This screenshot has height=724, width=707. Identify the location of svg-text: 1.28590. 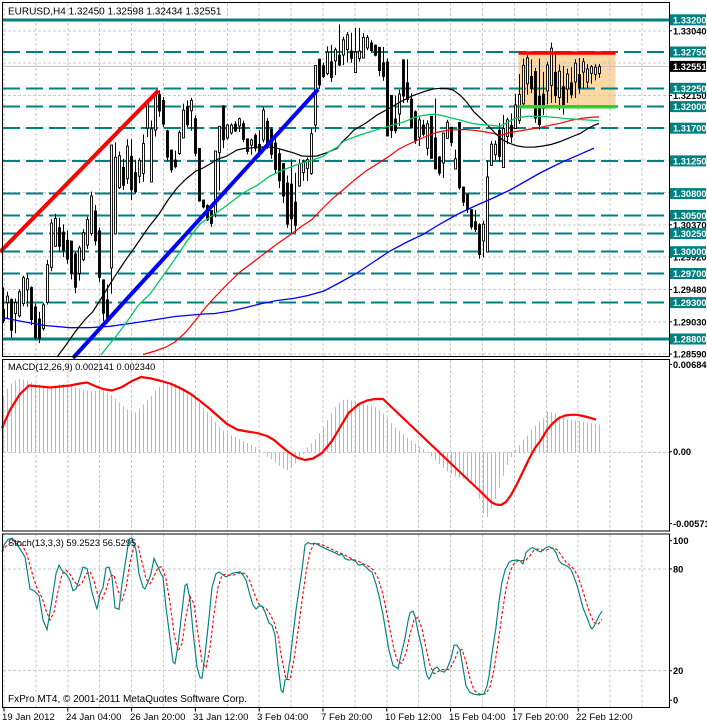
(690, 355).